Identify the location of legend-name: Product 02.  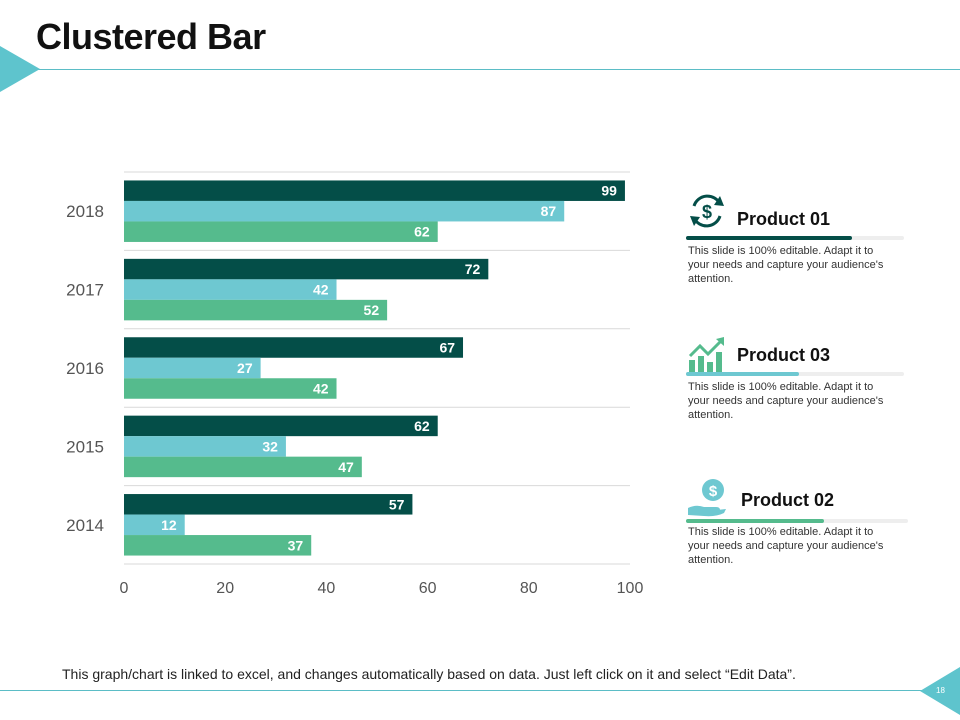
(788, 500).